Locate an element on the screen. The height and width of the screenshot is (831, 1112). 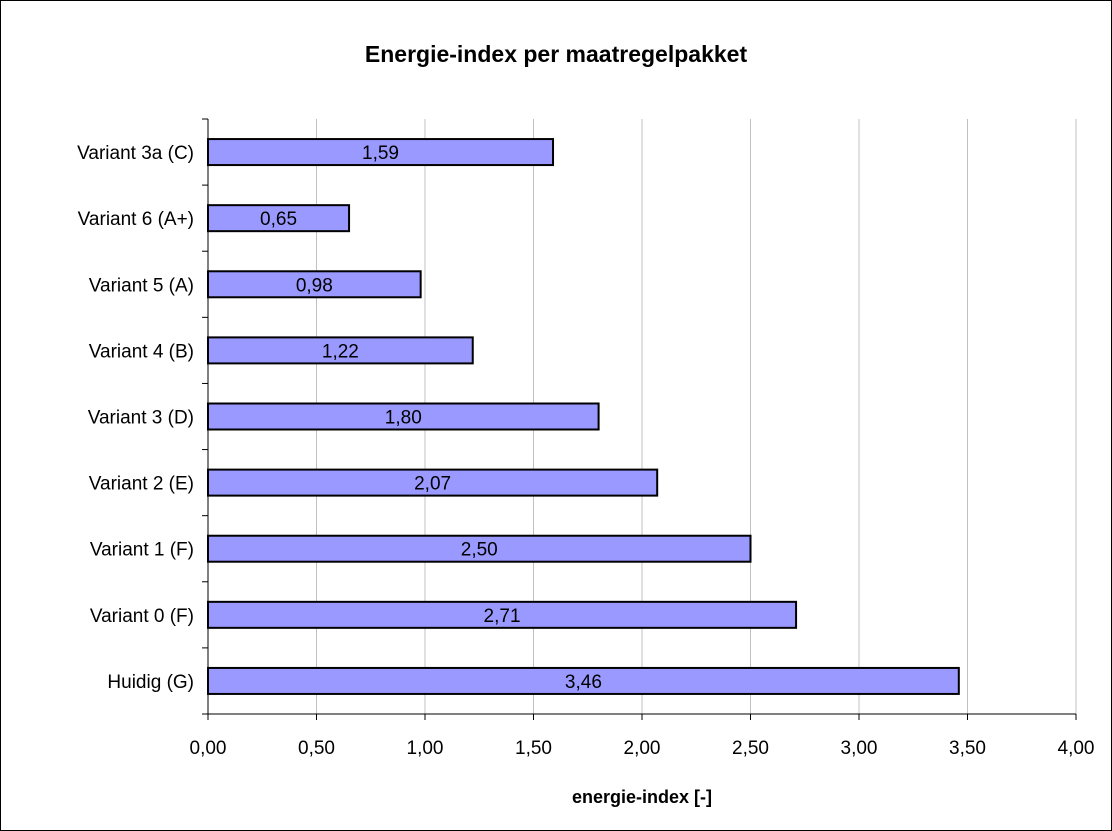
data-label: 2,71 is located at coordinates (502, 616).